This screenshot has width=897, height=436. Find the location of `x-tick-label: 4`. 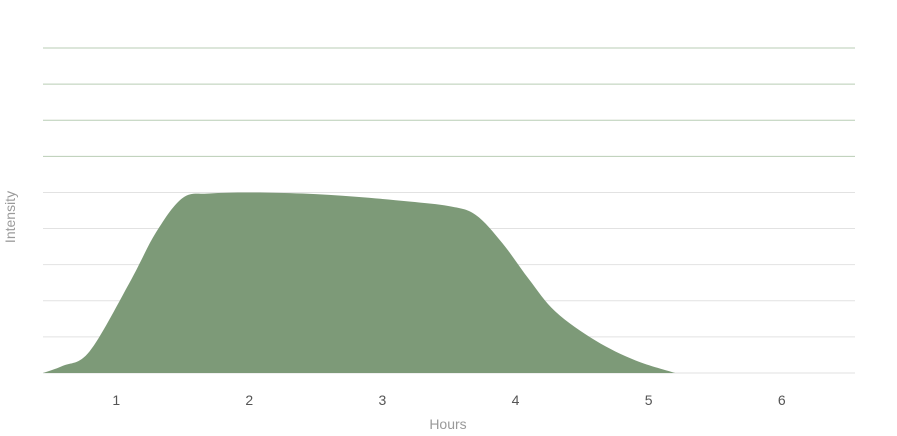

x-tick-label: 4 is located at coordinates (516, 400).